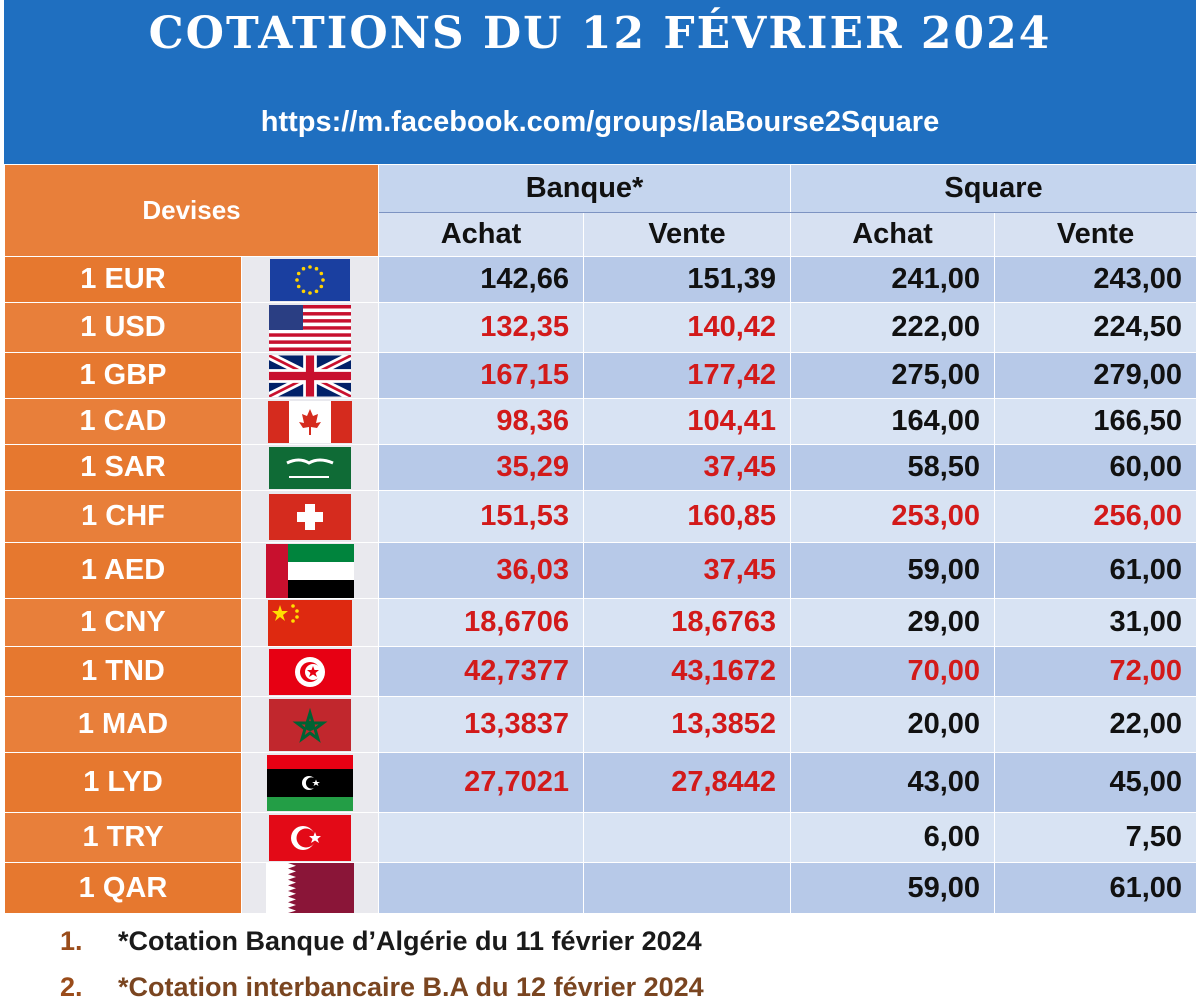 Image resolution: width=1200 pixels, height=1004 pixels. What do you see at coordinates (687, 837) in the screenshot?
I see `bank-sell-cell` at bounding box center [687, 837].